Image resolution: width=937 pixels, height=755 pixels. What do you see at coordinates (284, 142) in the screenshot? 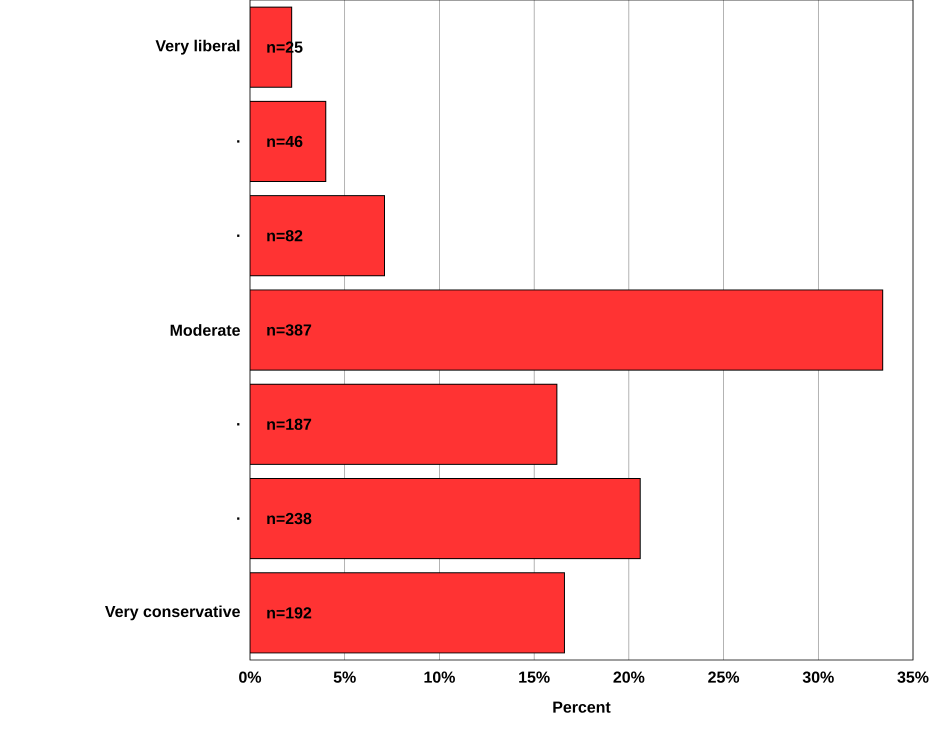
I see `annotation: n=46` at bounding box center [284, 142].